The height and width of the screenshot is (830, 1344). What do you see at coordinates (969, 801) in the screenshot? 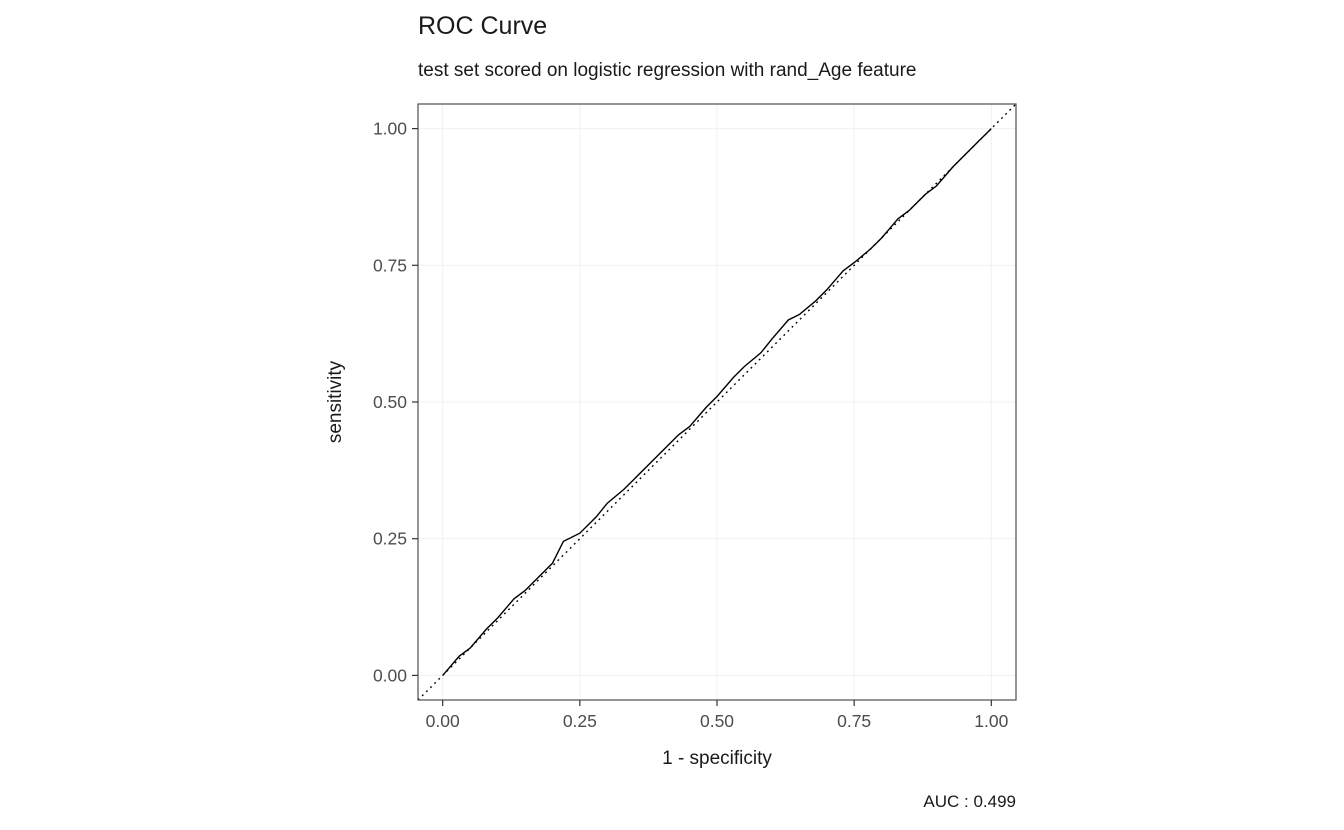
I see `auc-caption: AUC : 0.499` at bounding box center [969, 801].